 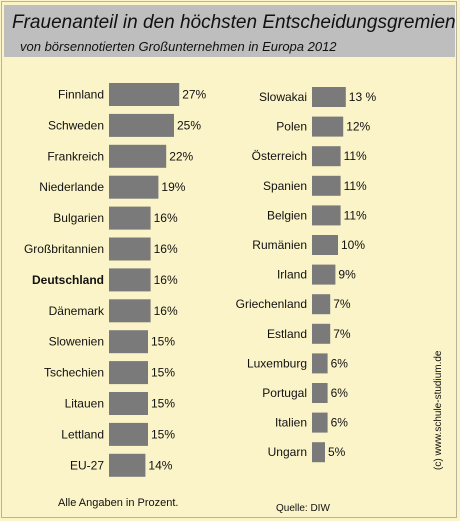 What do you see at coordinates (163, 342) in the screenshot?
I see `value-label-slowenien: 15%` at bounding box center [163, 342].